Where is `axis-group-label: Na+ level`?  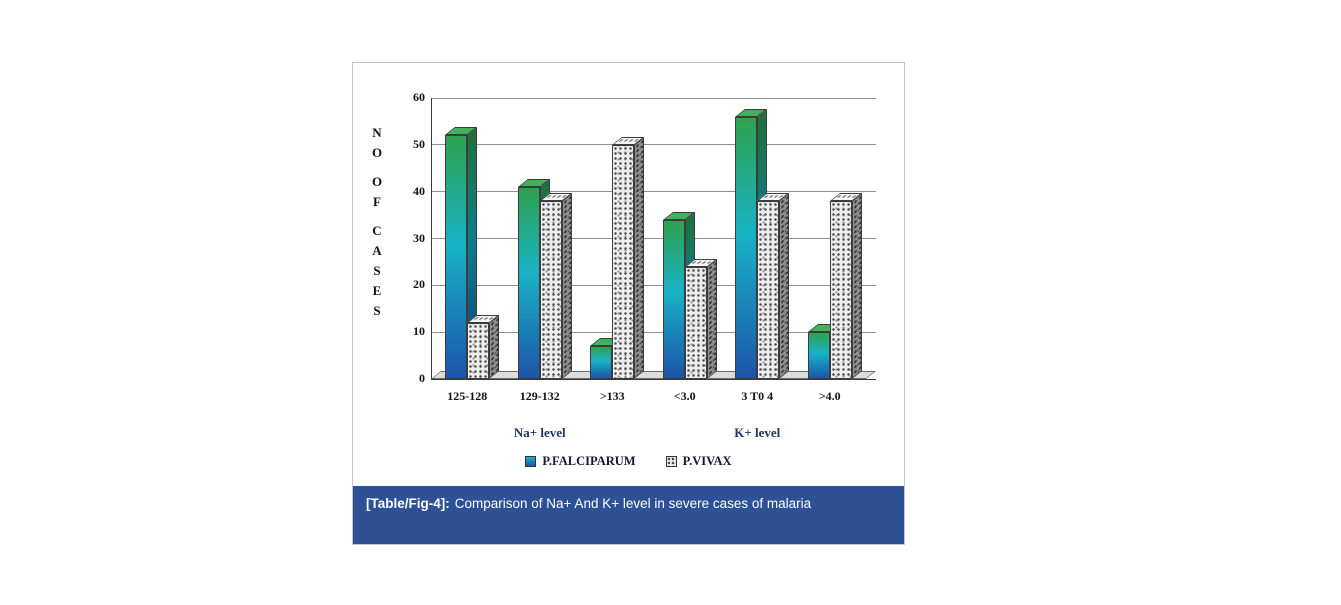 axis-group-label: Na+ level is located at coordinates (539, 432).